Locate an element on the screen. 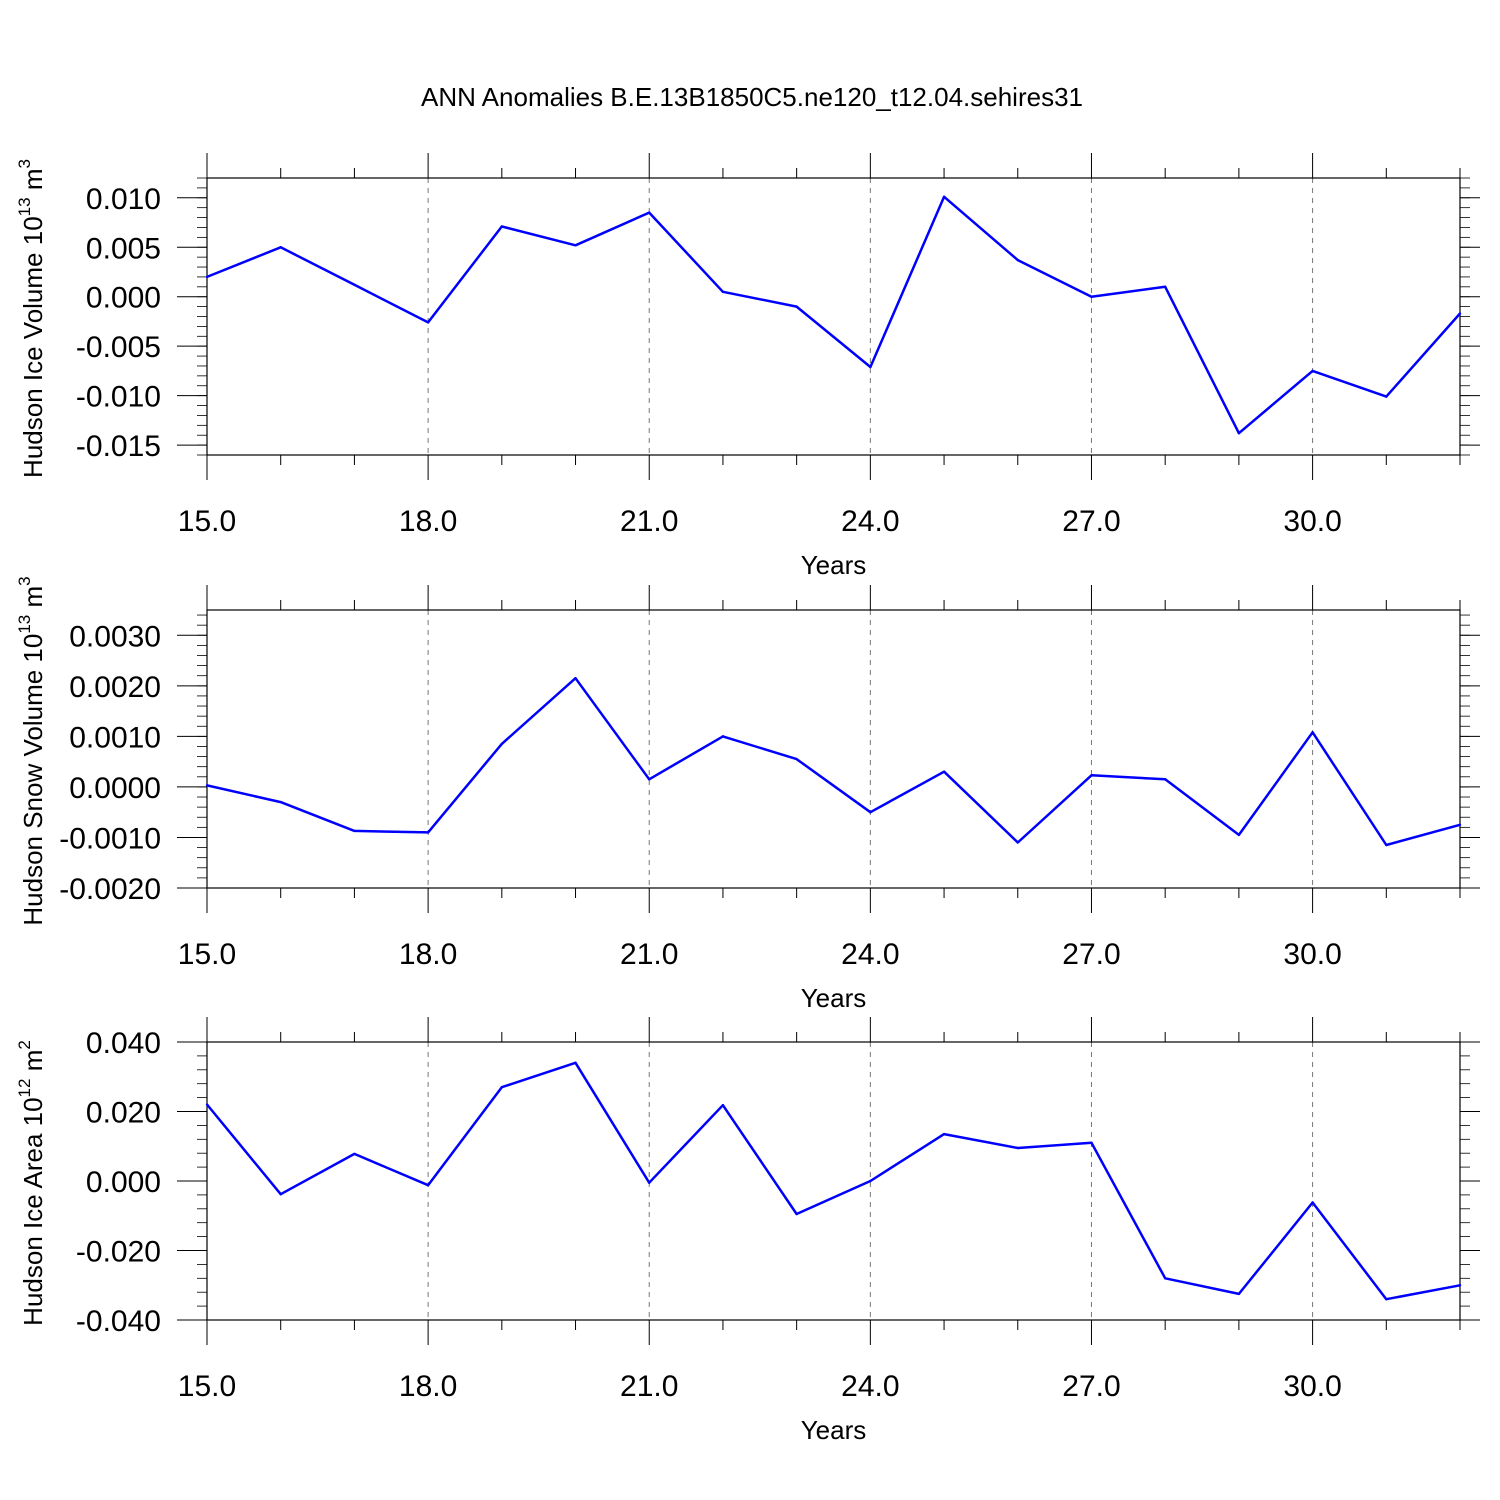 The width and height of the screenshot is (1500, 1500). y-tick-label: 0.0010 is located at coordinates (115, 737).